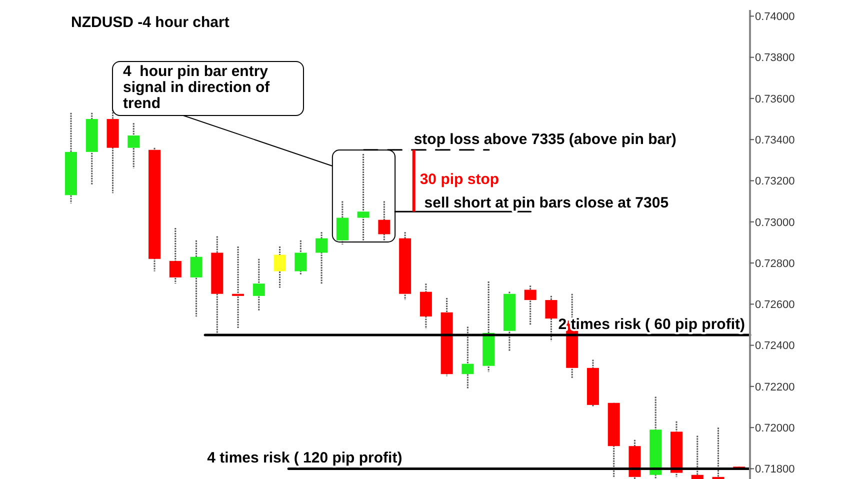  Describe the element at coordinates (775, 222) in the screenshot. I see `y-tick-label: 0.73000` at that location.